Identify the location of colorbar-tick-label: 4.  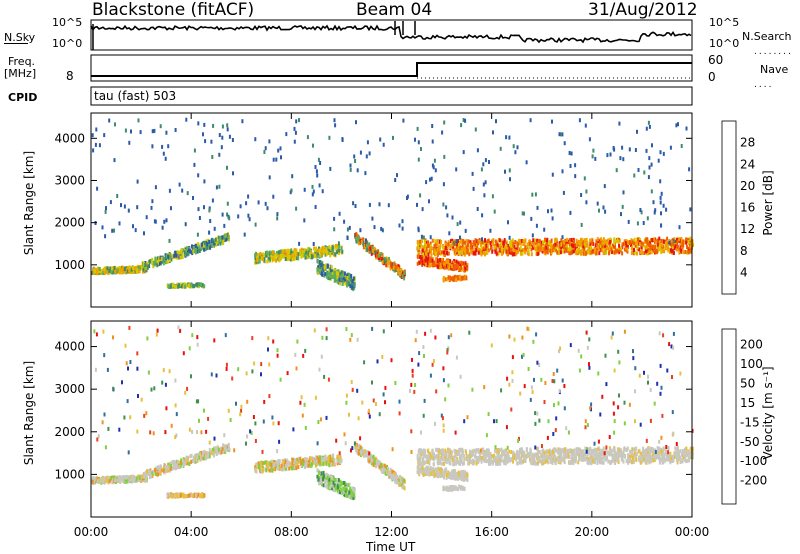
(744, 272).